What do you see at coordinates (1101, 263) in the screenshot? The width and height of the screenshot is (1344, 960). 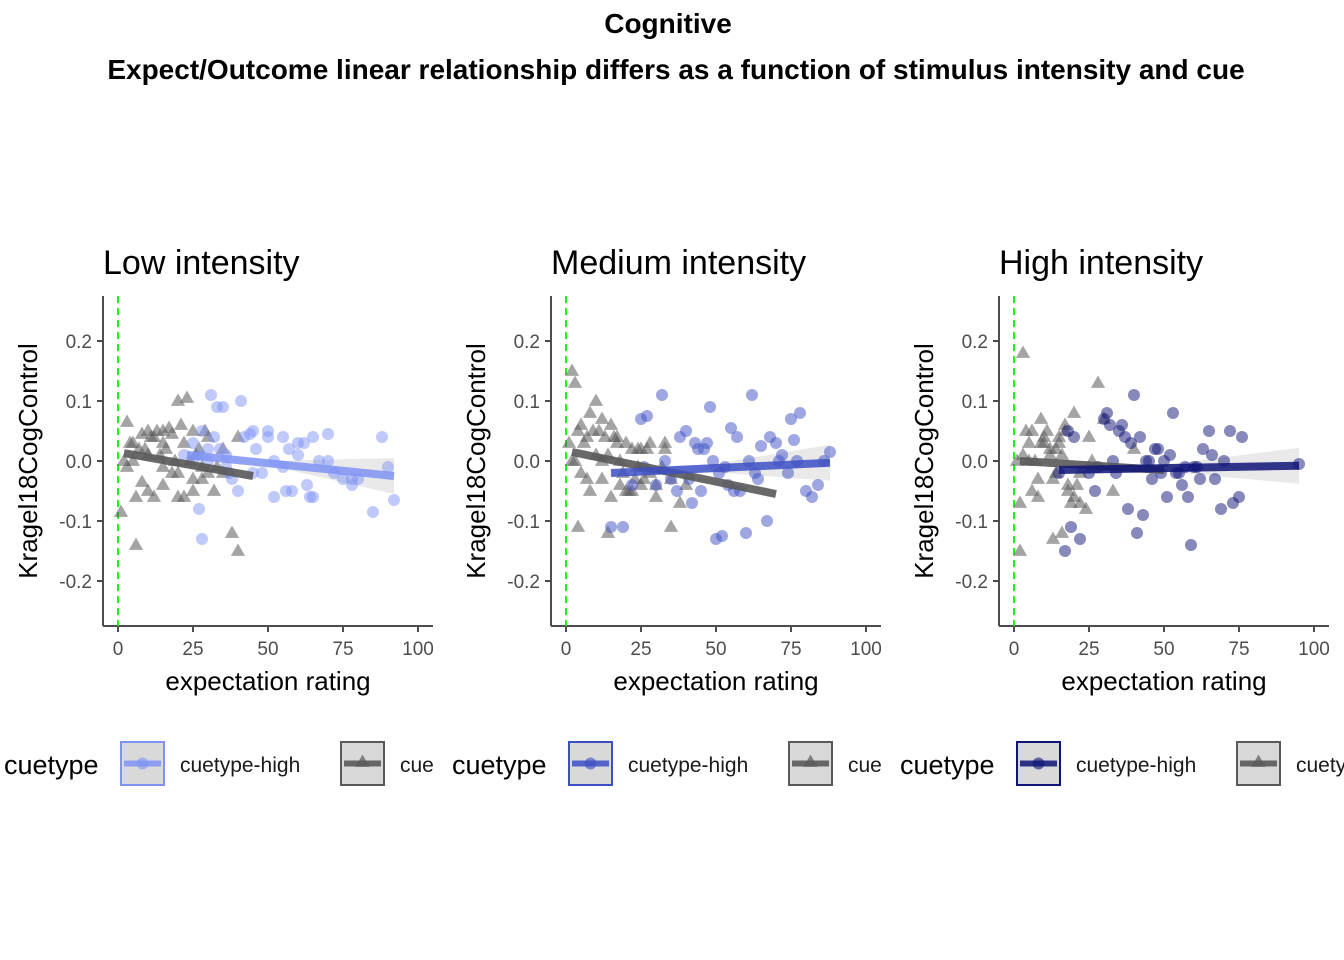 I see `panel-title: High intensity` at bounding box center [1101, 263].